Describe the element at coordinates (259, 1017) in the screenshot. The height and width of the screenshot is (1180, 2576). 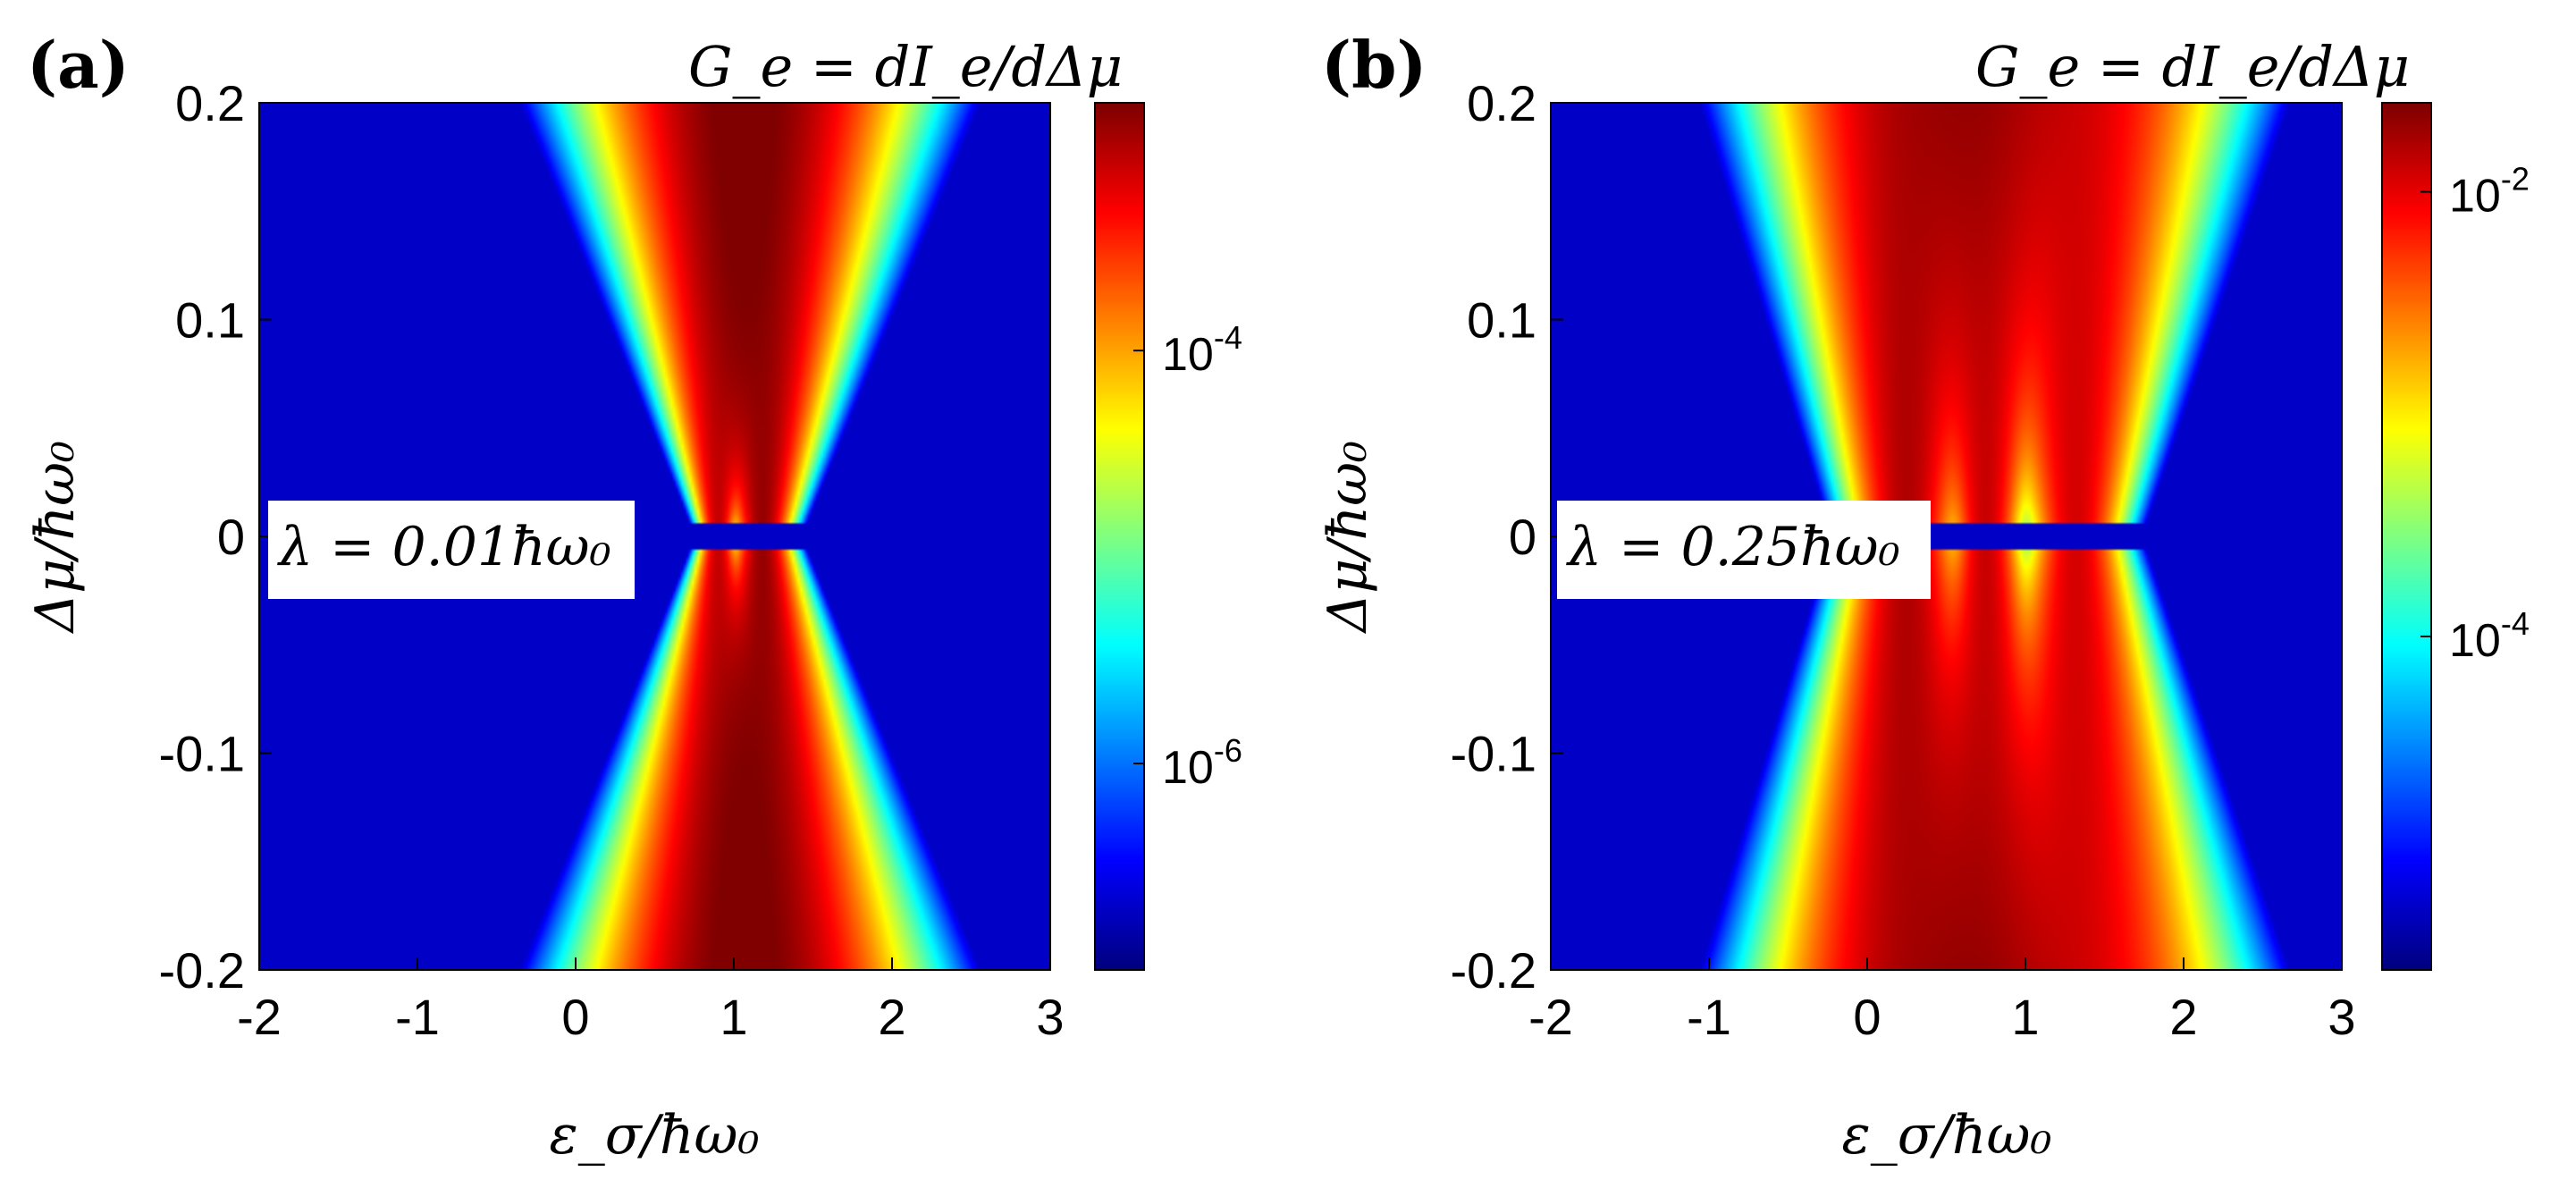
I see `panel-a-xtick-label: -2` at that location.